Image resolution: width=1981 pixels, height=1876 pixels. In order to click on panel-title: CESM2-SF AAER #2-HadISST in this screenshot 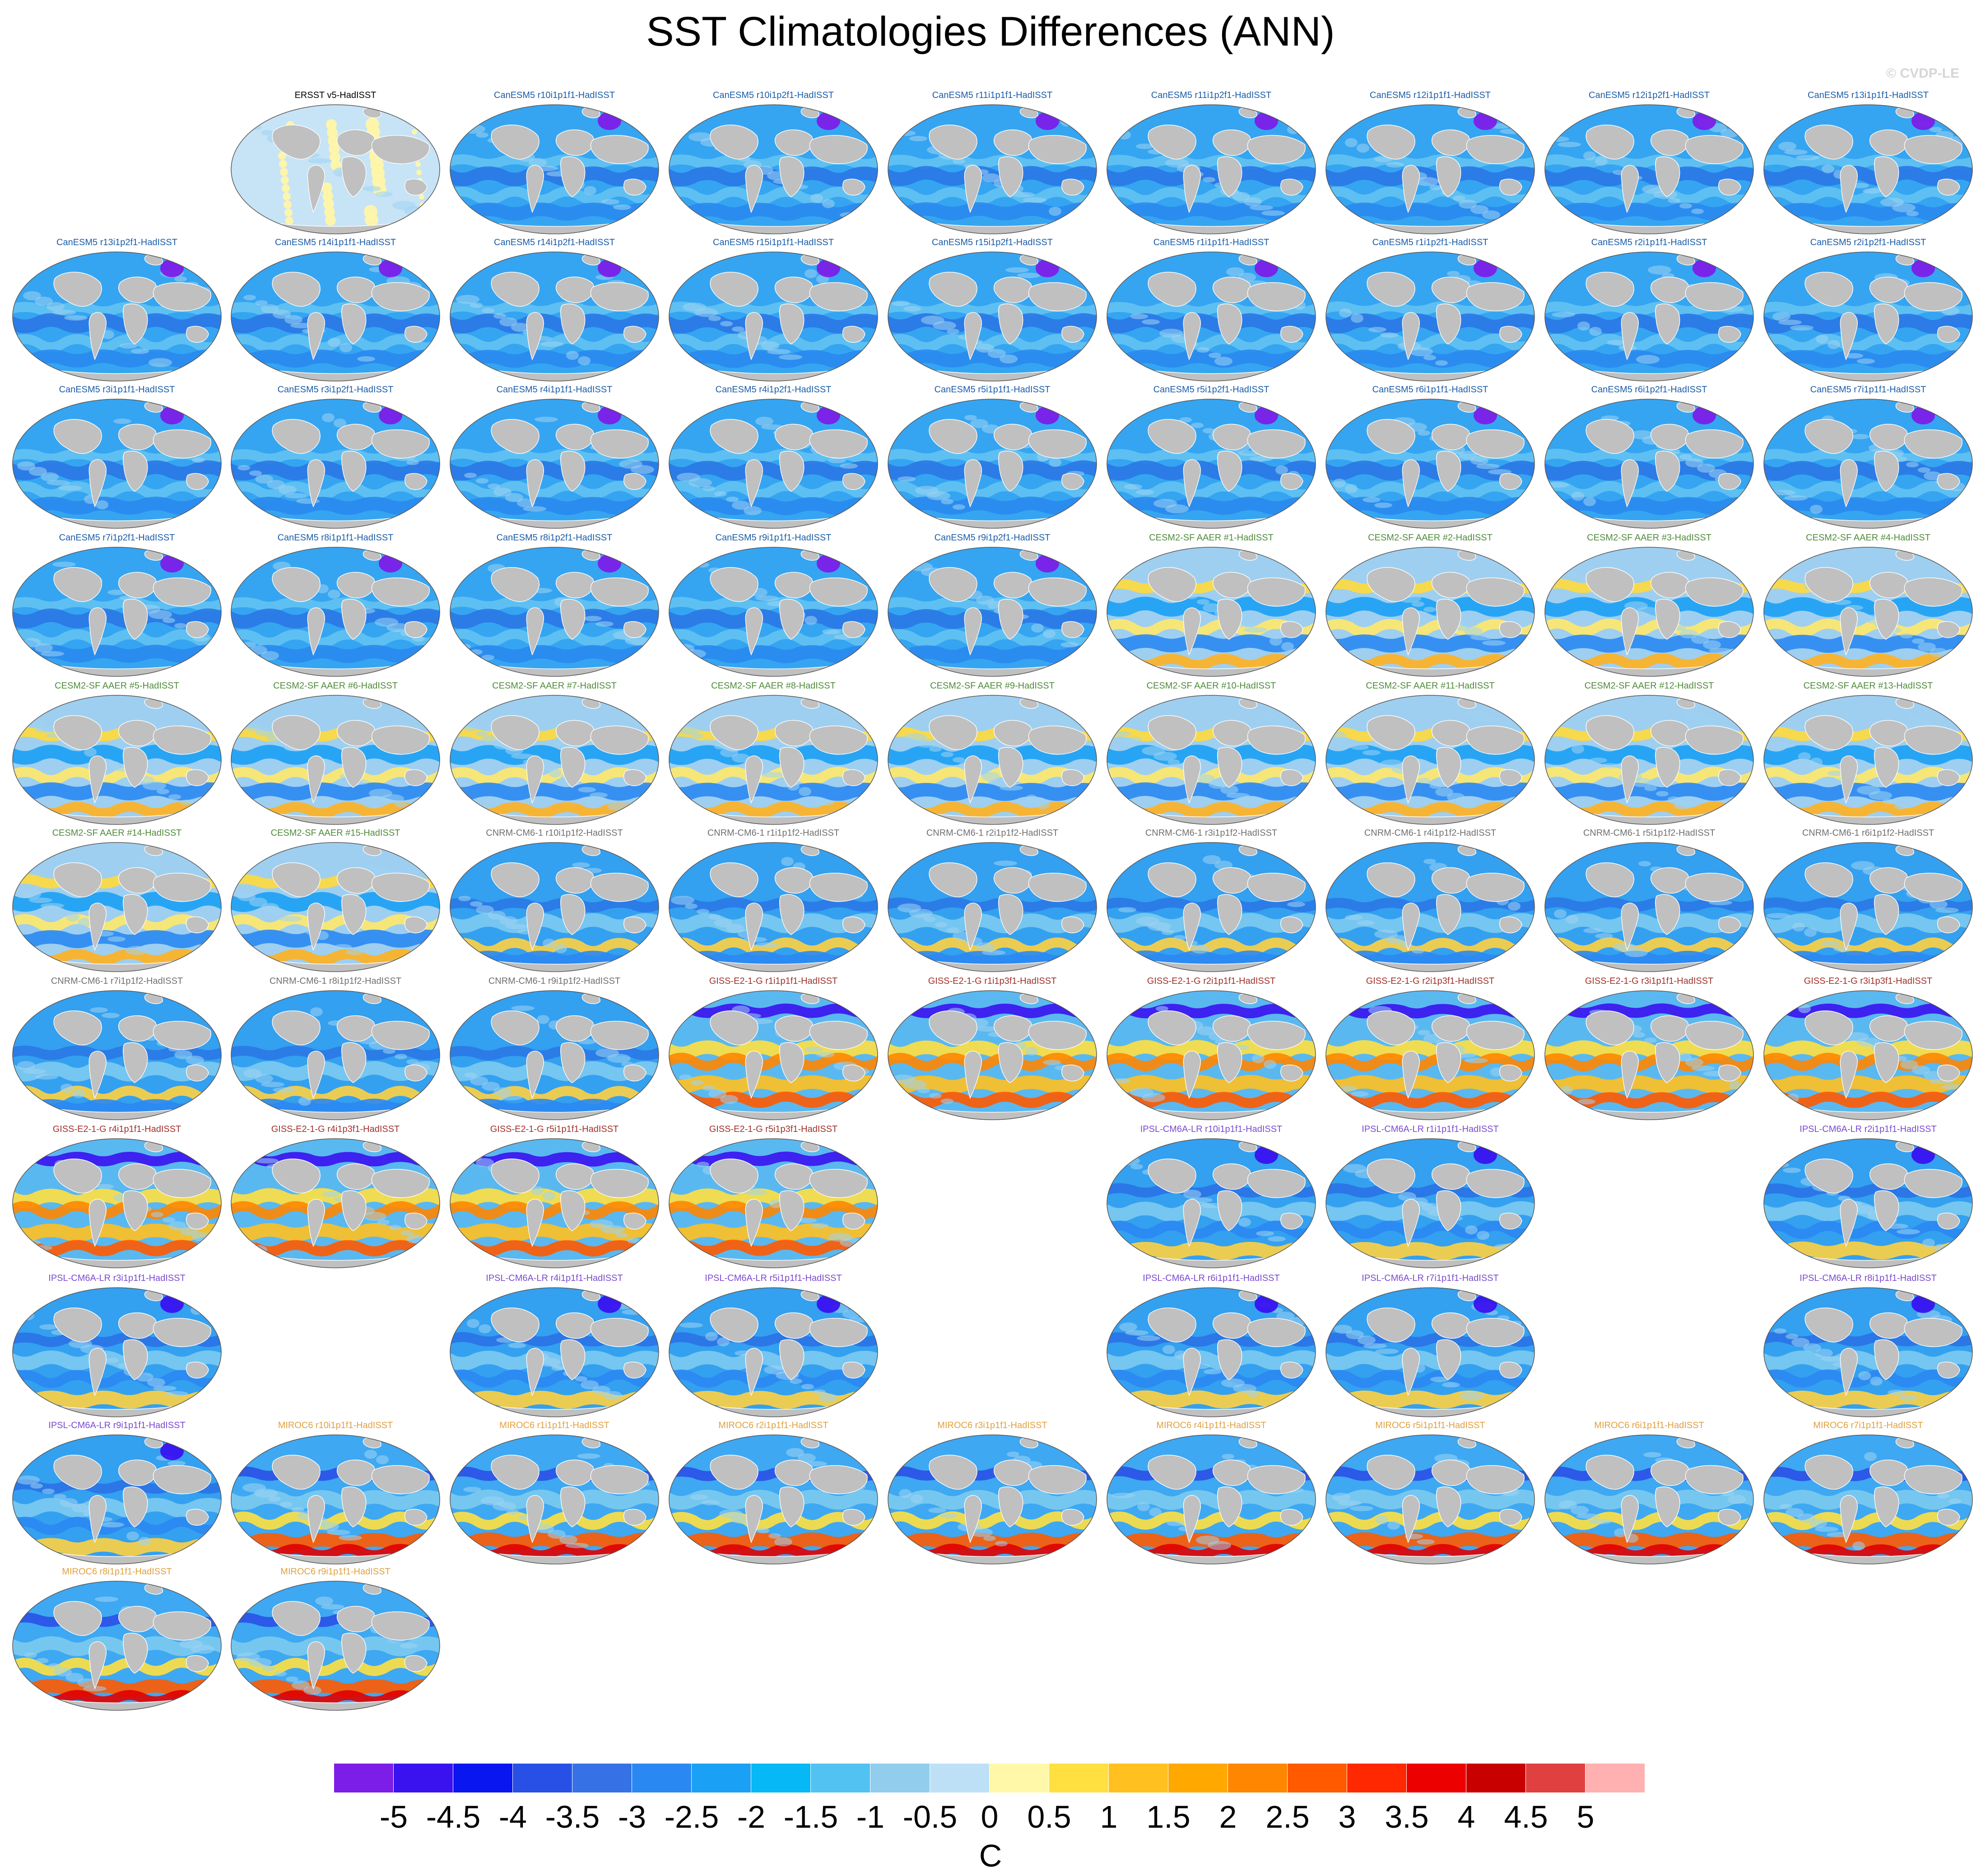, I will do `click(1430, 538)`.